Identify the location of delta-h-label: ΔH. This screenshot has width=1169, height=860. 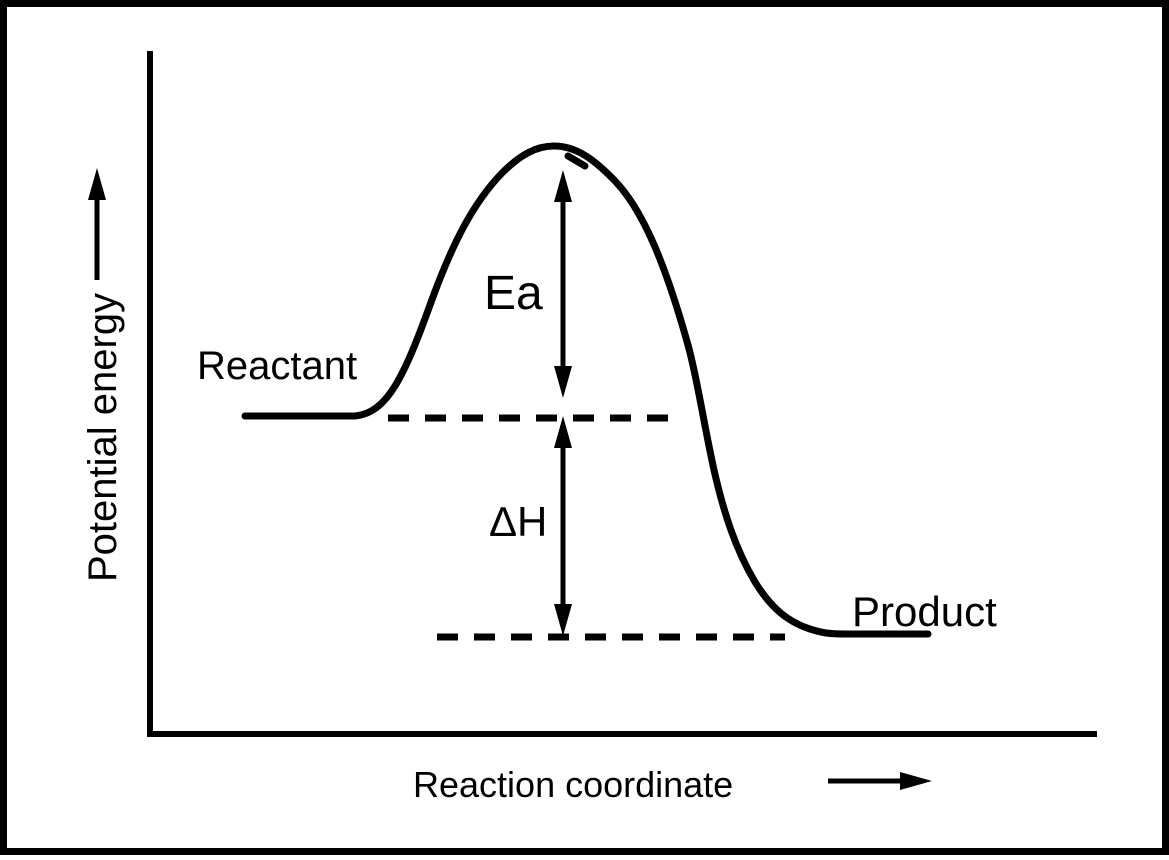
(518, 521).